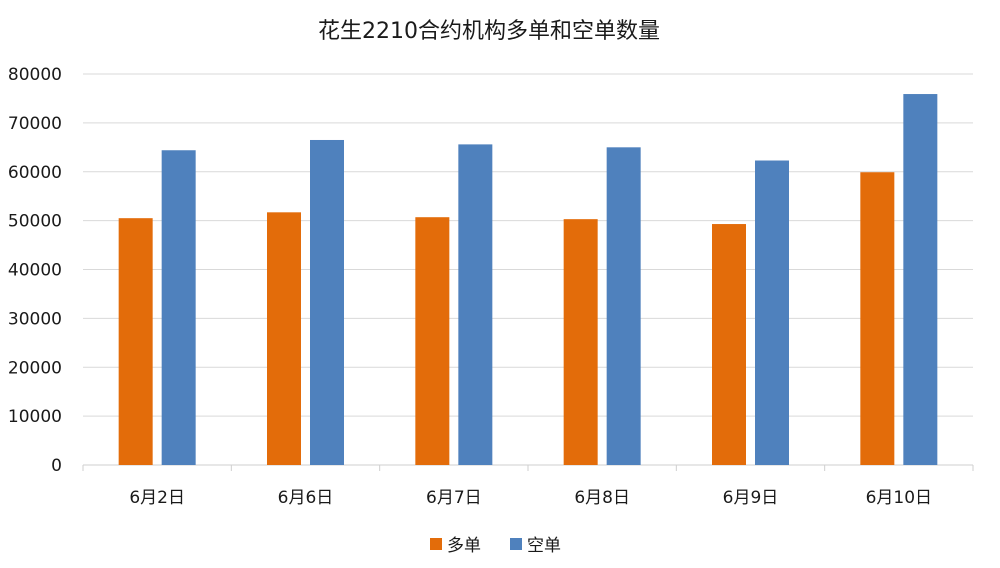 The width and height of the screenshot is (1000, 568). I want to click on x-axis-ticks: 6月2日 6月6日 6月7日 6月8日 6月9日 6月10日, so click(528, 486).